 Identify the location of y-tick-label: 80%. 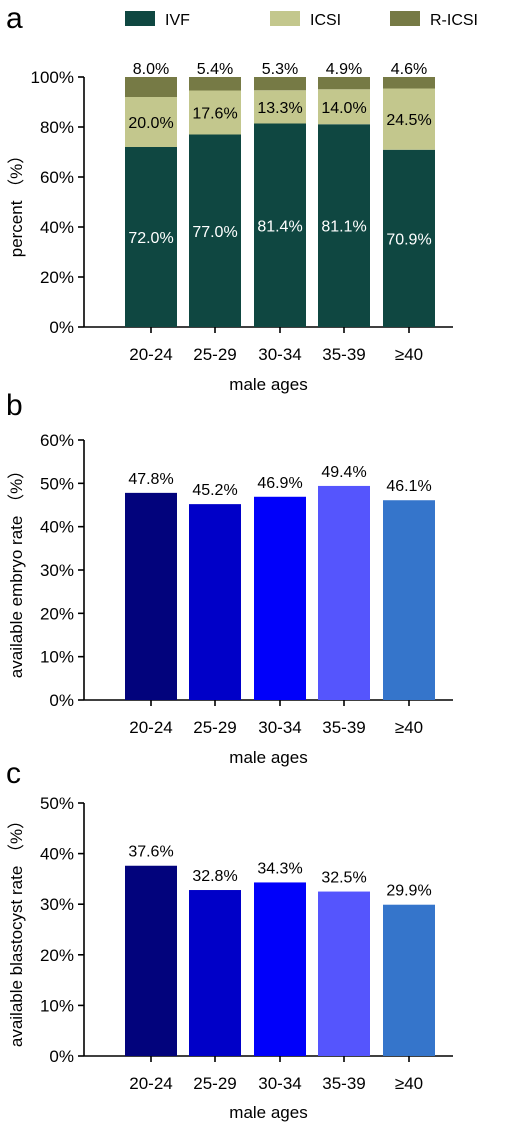
(57, 127).